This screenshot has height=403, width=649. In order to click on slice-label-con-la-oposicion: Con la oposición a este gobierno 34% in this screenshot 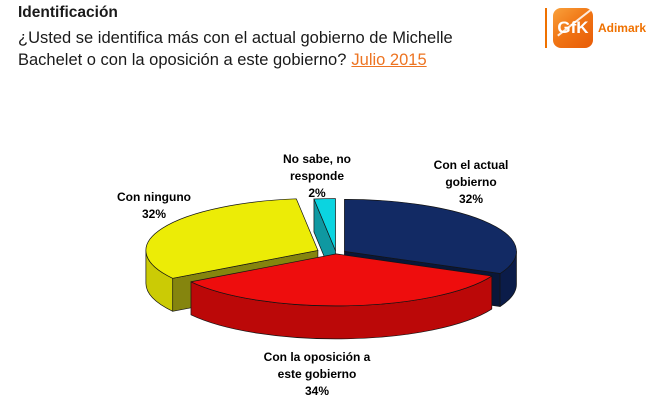, I will do `click(317, 374)`.